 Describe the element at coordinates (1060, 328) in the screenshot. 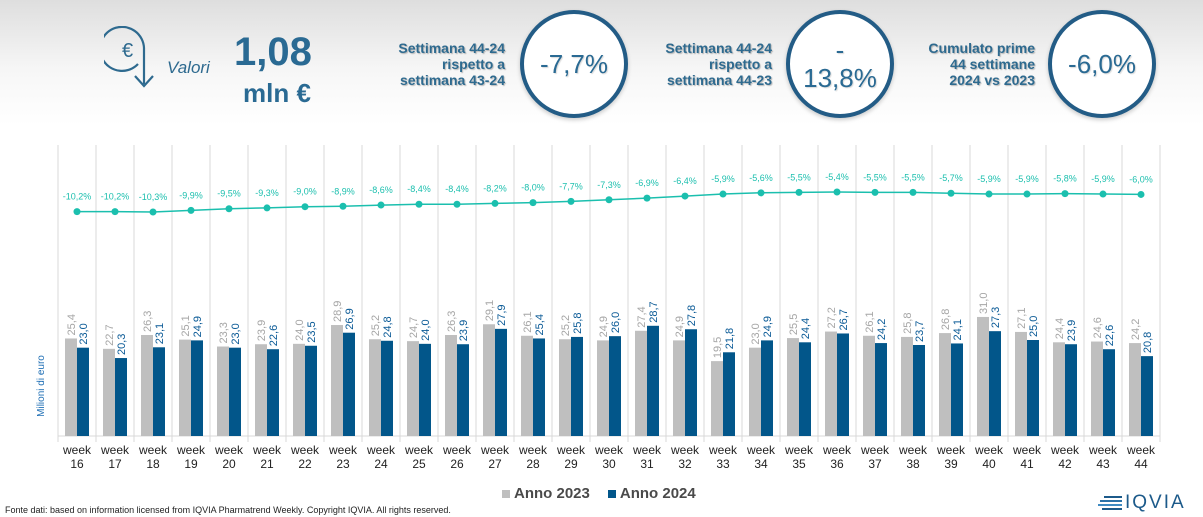

I see `data-label-2023: 24,4` at that location.